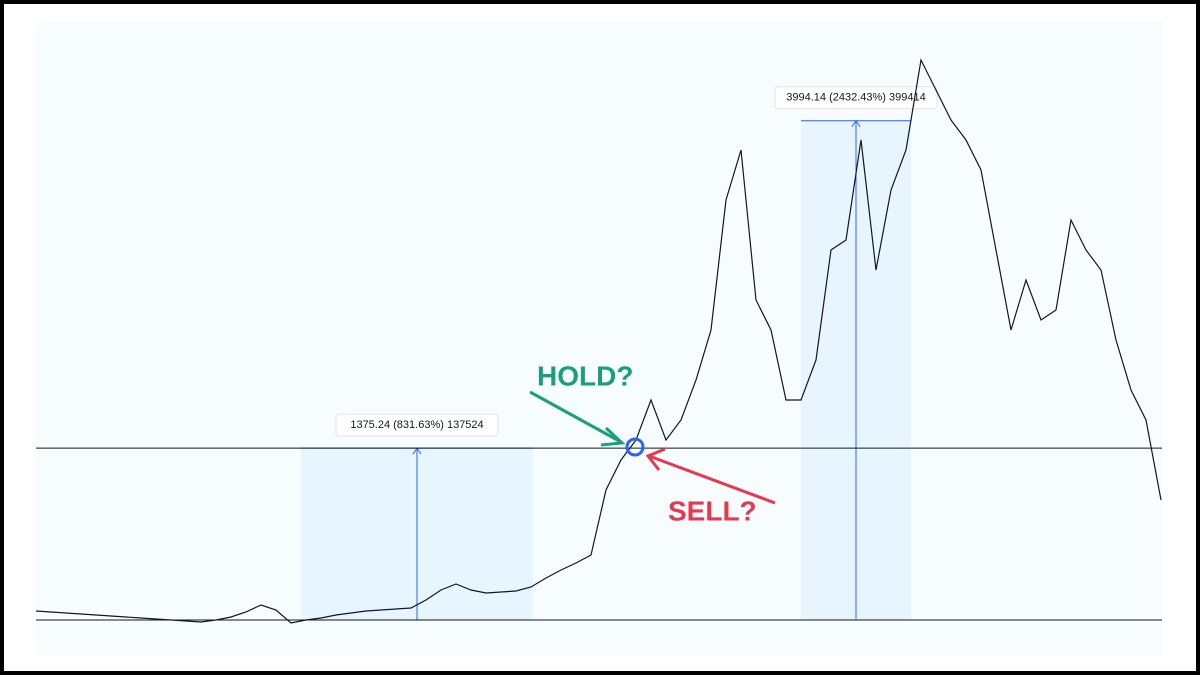 This screenshot has height=675, width=1200. I want to click on measure-arrow-head, so click(856, 123).